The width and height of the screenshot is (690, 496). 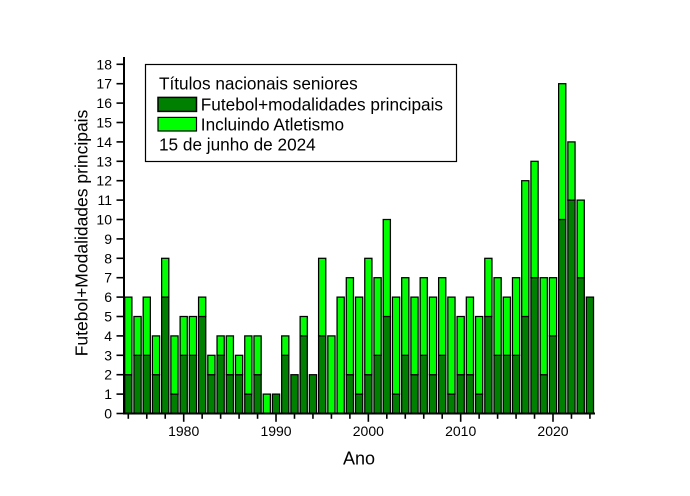 What do you see at coordinates (104, 161) in the screenshot?
I see `svg-text: 13` at bounding box center [104, 161].